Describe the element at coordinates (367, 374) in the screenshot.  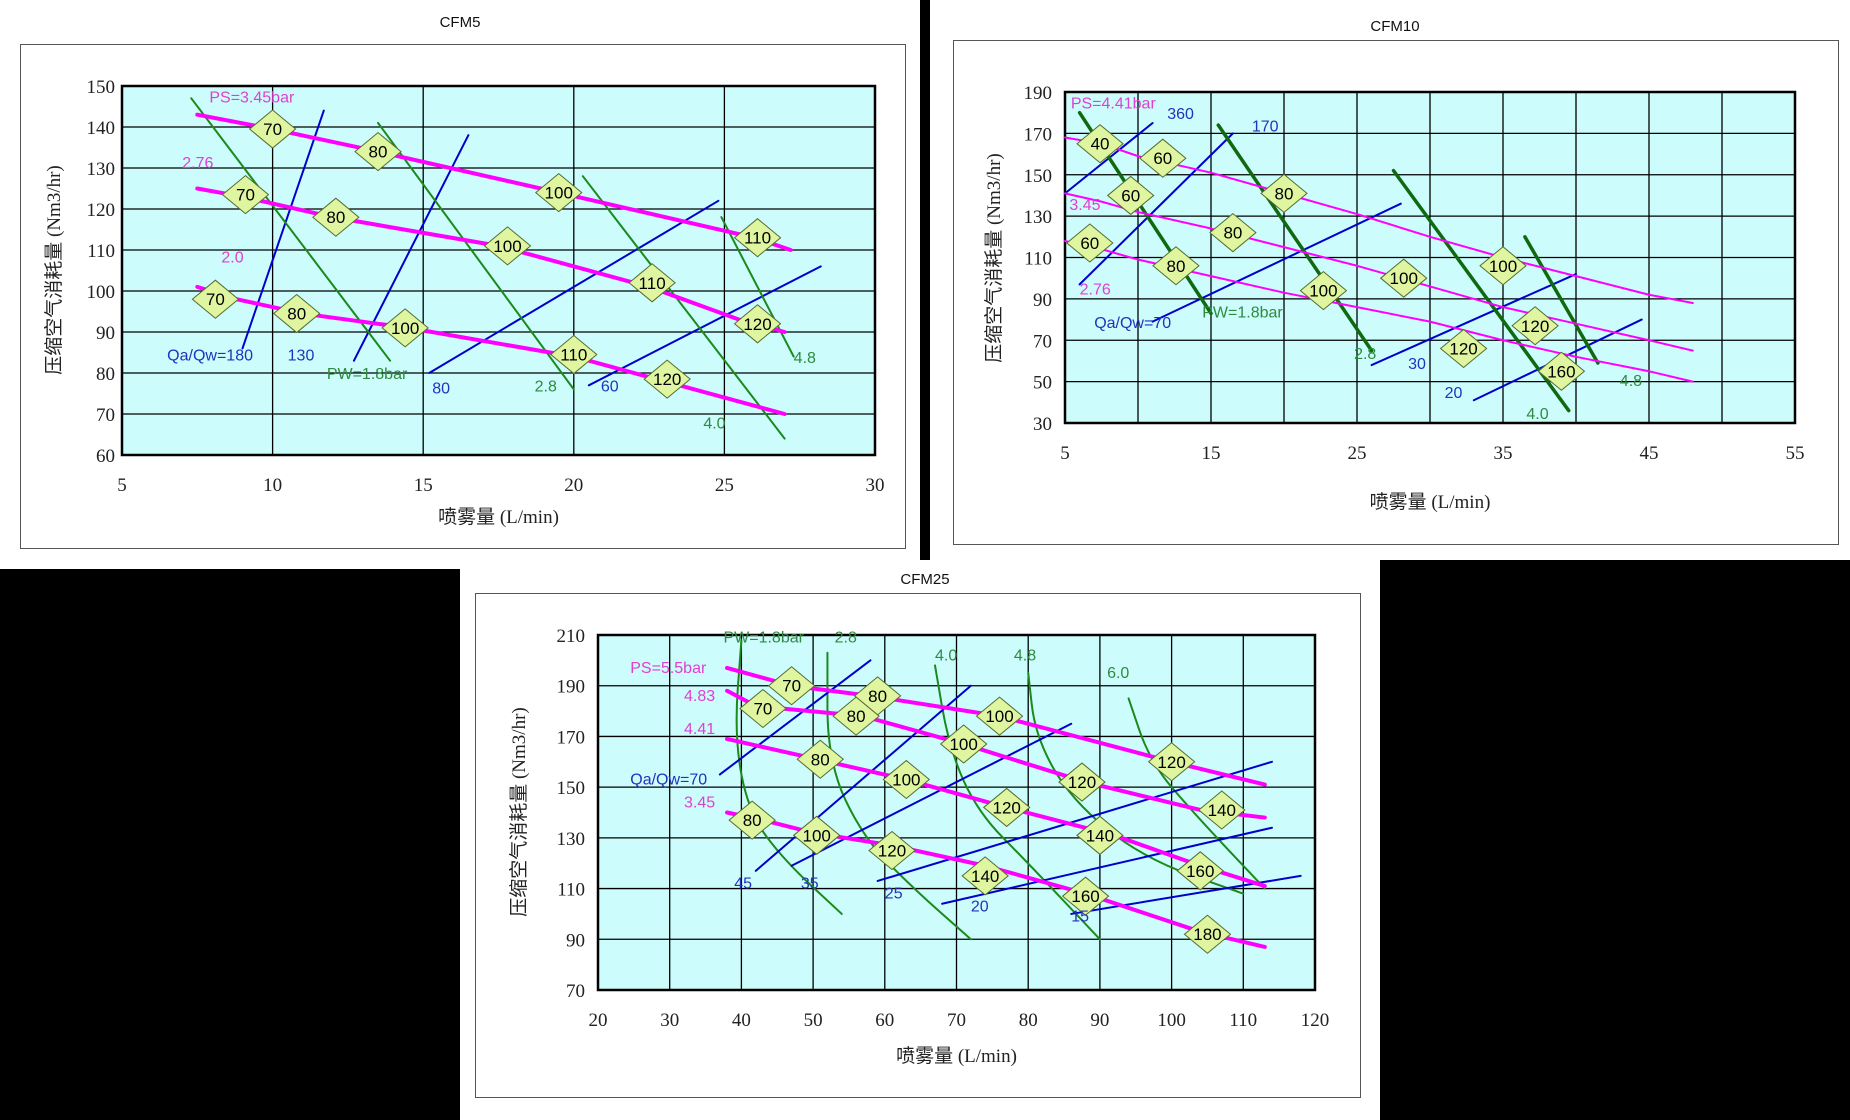
I see `line-annotation: PW=1.8bar` at that location.